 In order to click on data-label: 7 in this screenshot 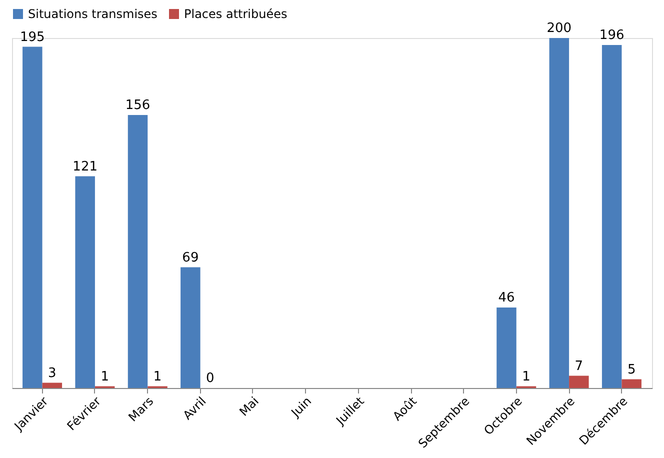, I will do `click(579, 366)`.